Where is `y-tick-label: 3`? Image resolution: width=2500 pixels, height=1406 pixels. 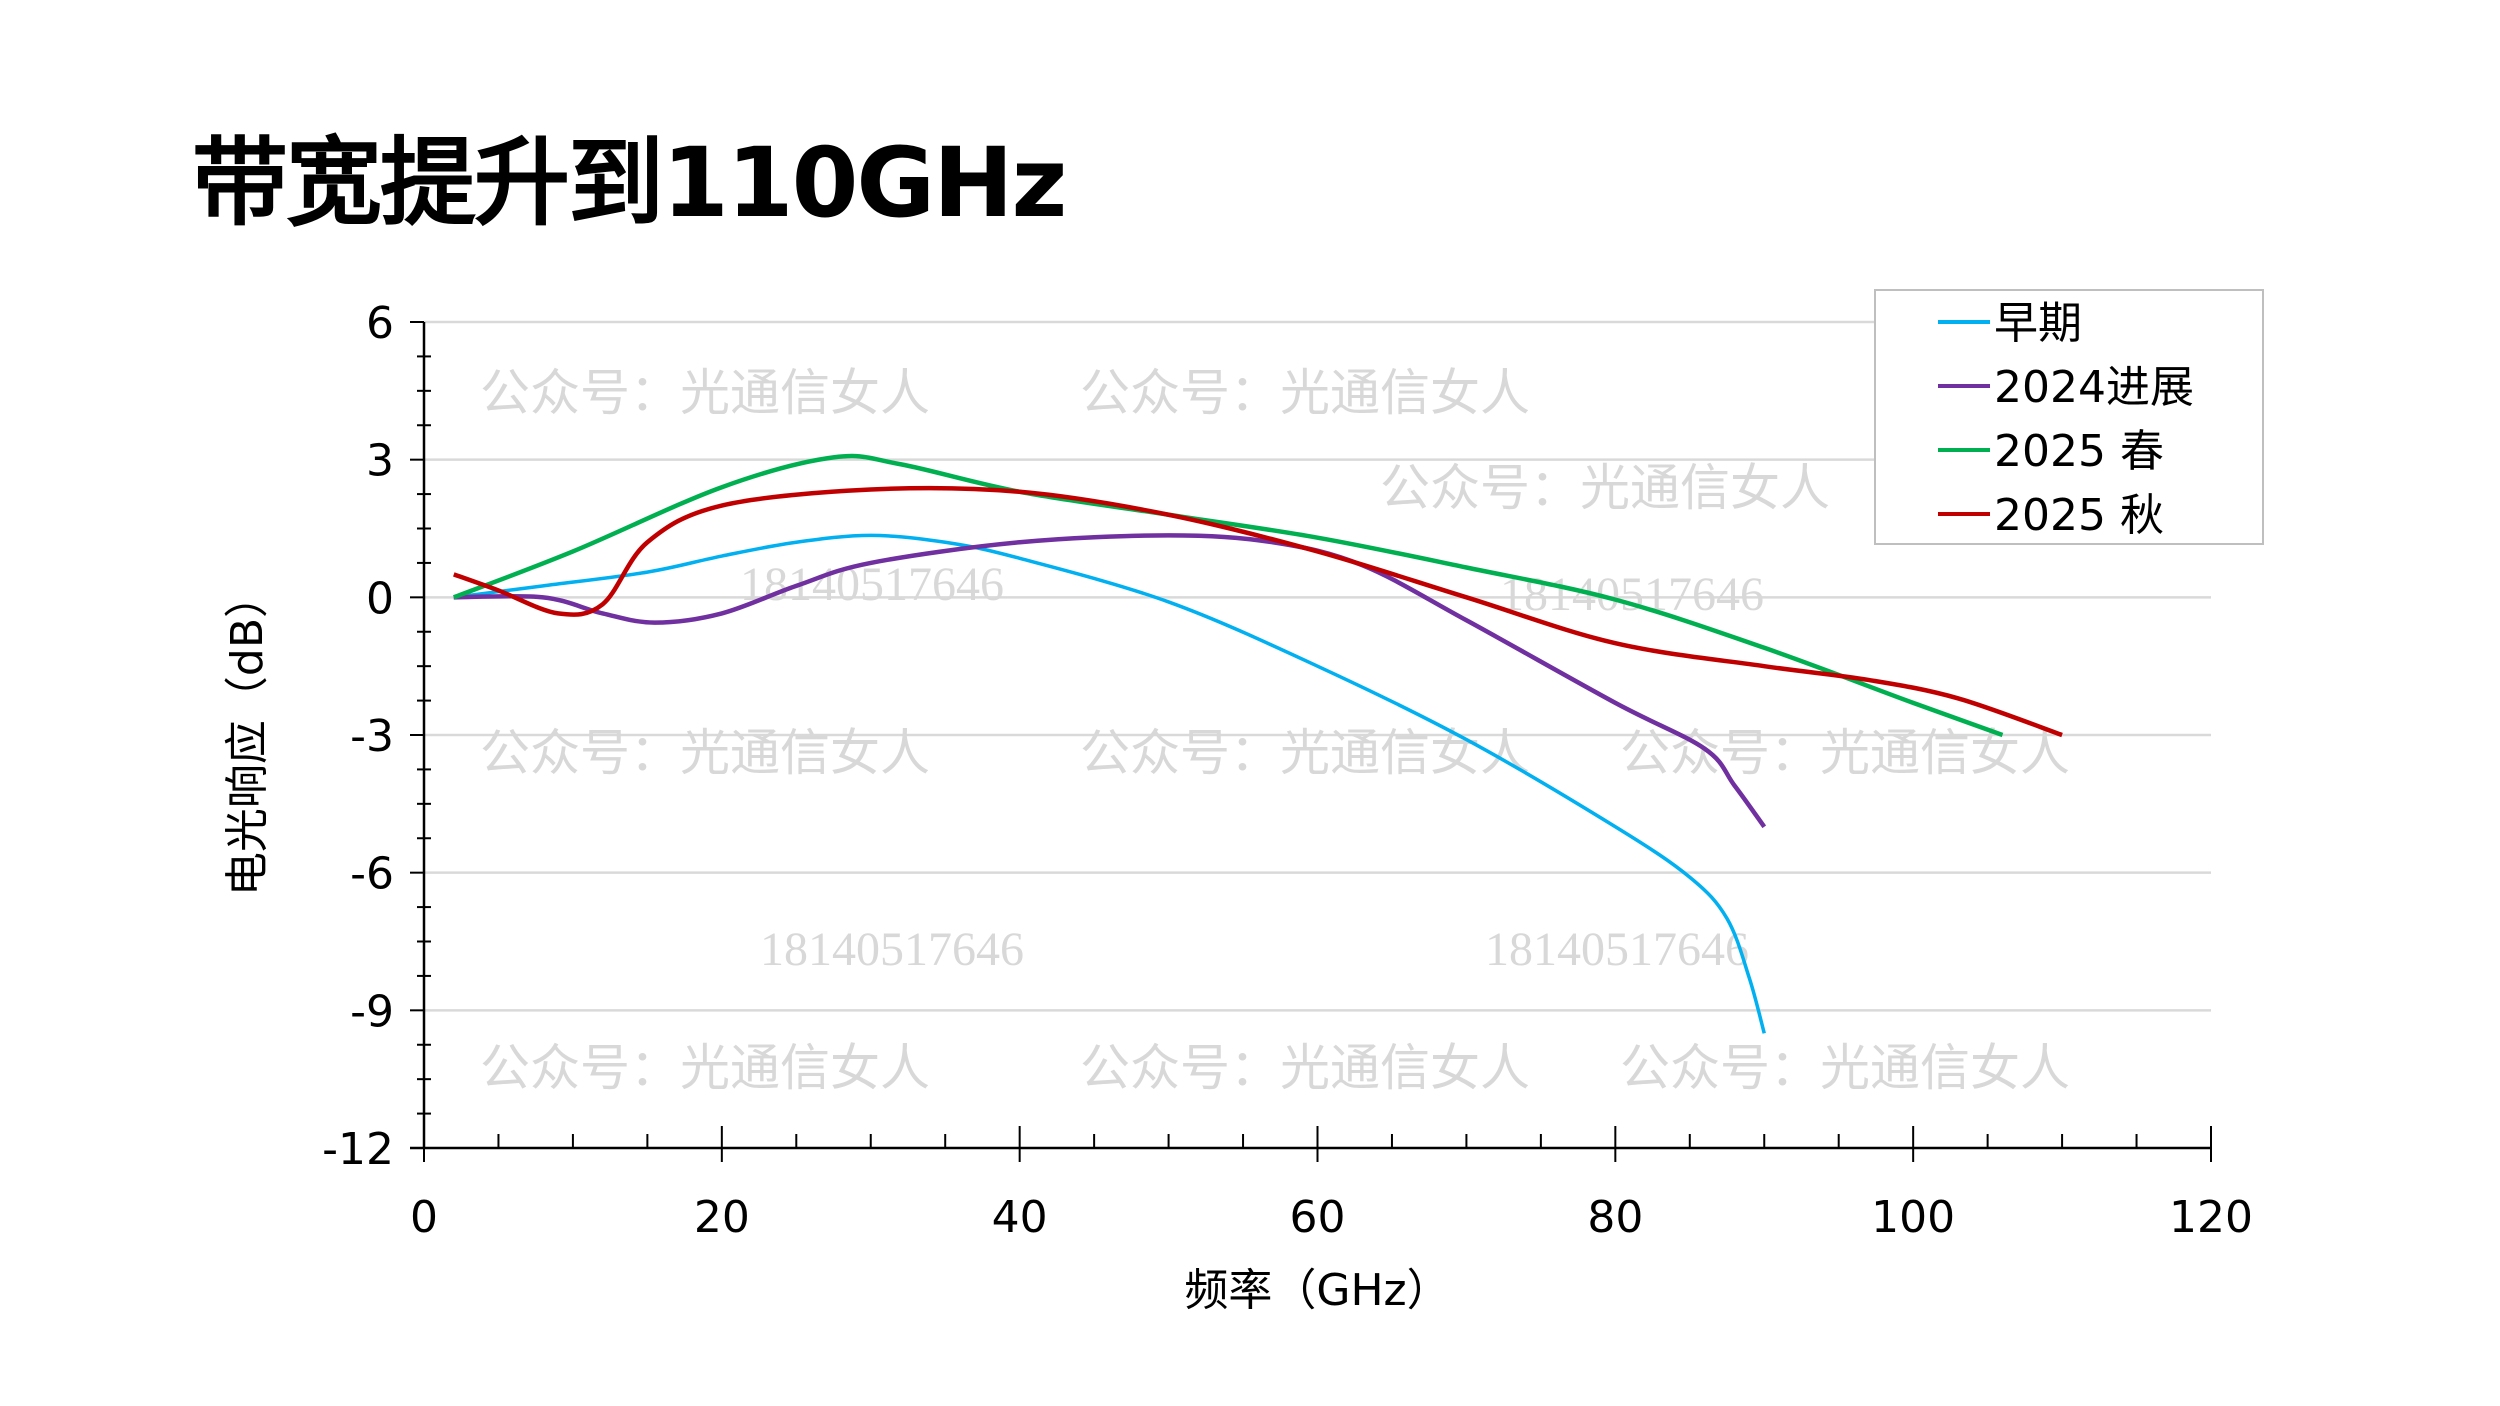
y-tick-label: 3 is located at coordinates (380, 461).